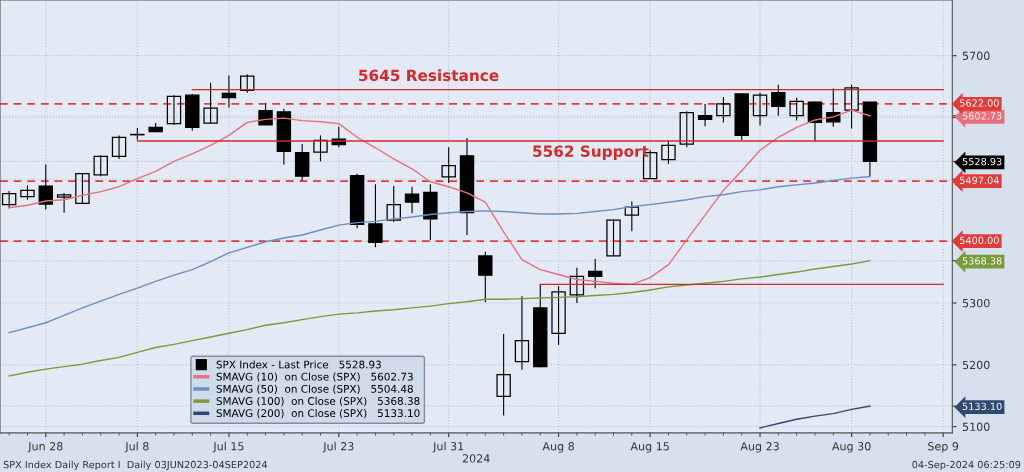 The width and height of the screenshot is (1024, 472). I want to click on x-tick-label: Jul 8, so click(136, 447).